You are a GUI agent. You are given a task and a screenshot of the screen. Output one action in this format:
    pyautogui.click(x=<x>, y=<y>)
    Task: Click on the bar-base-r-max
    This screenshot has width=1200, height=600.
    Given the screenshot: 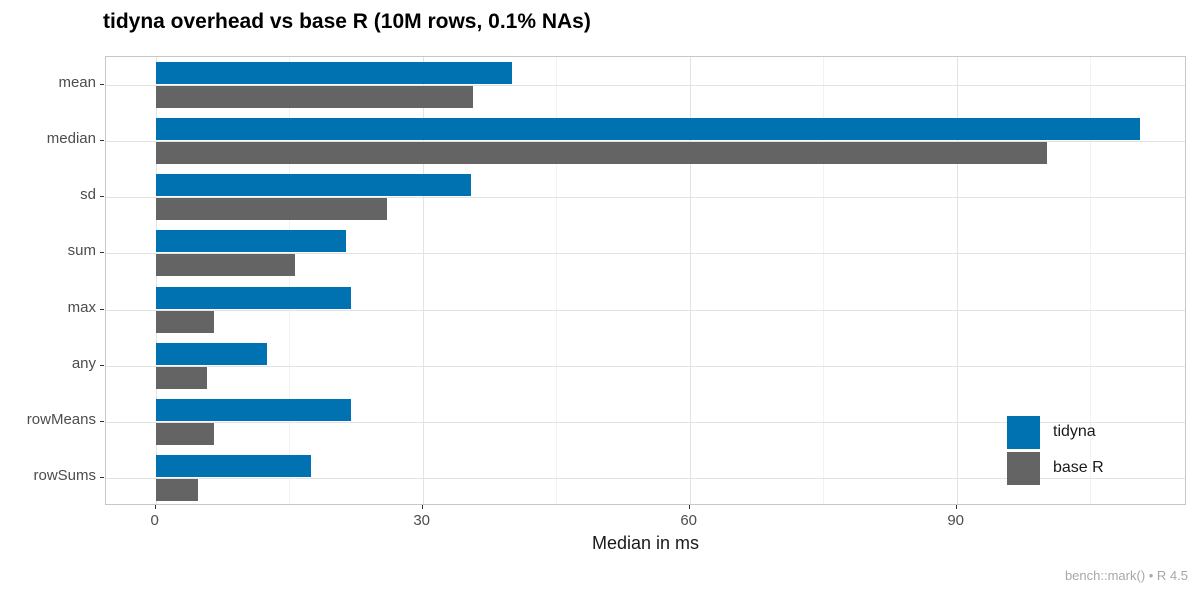 What is the action you would take?
    pyautogui.click(x=184, y=321)
    